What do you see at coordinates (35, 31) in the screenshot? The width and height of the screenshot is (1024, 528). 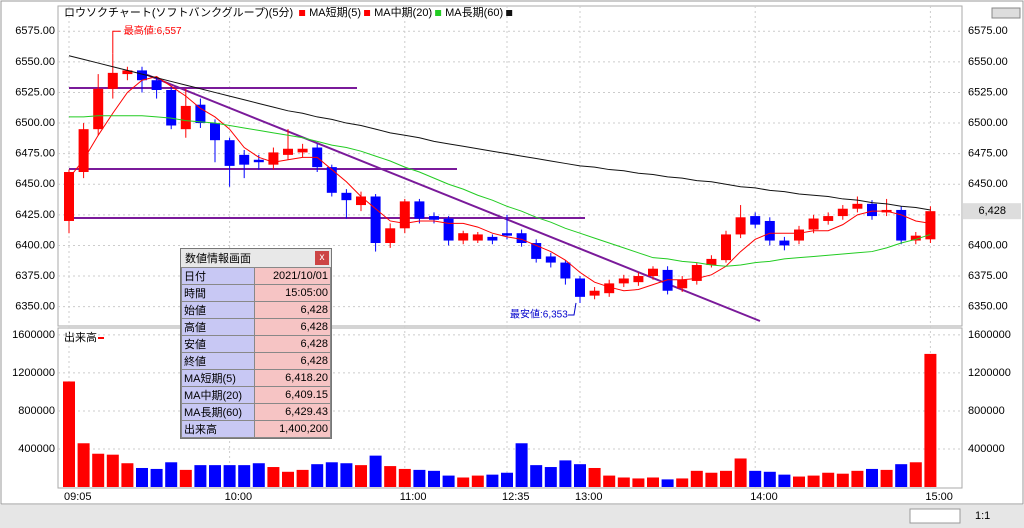 I see `y-tick-label: 6575.00` at bounding box center [35, 31].